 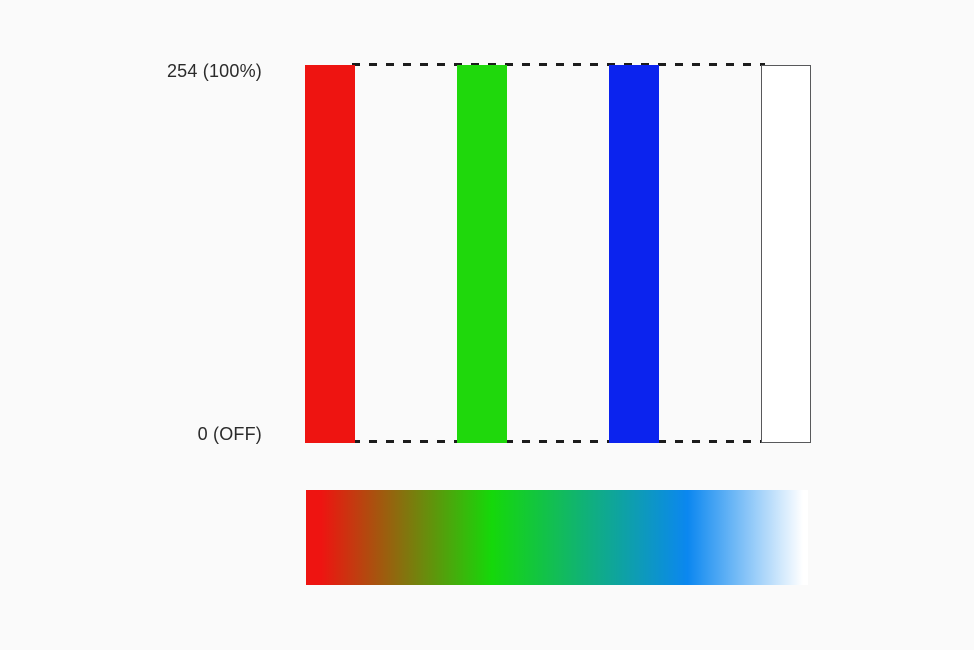 What do you see at coordinates (482, 254) in the screenshot?
I see `bar-green` at bounding box center [482, 254].